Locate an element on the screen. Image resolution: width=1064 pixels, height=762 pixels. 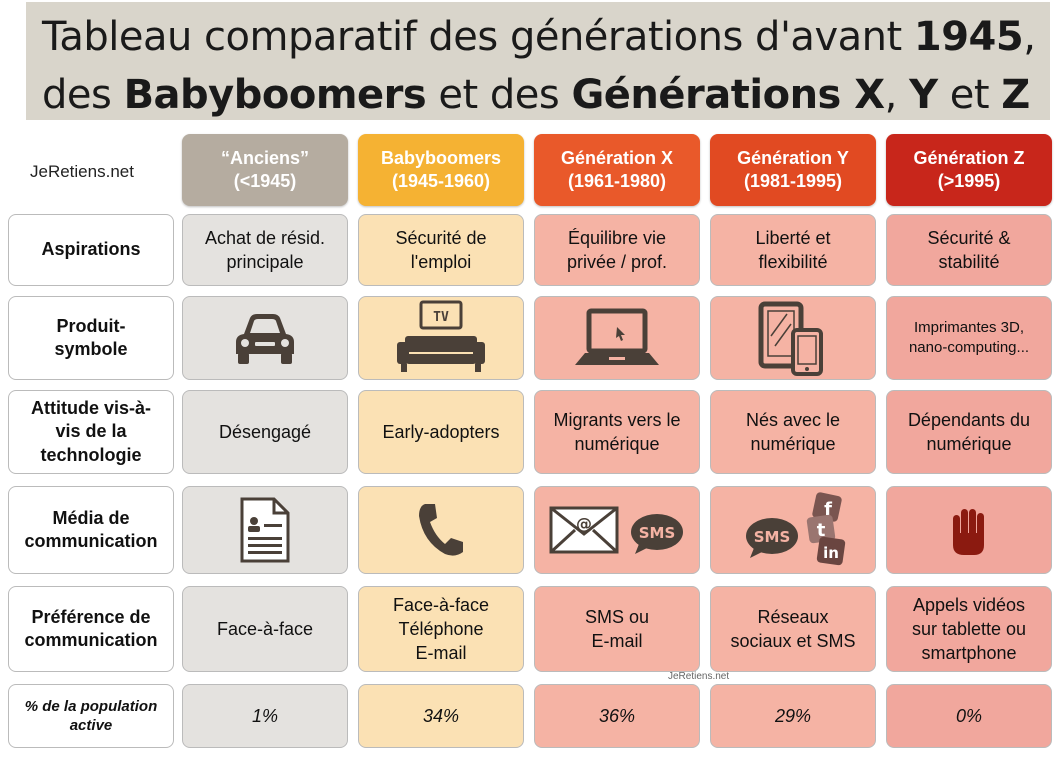
cell-media-gen-y: SMS f t in is located at coordinates (793, 530).